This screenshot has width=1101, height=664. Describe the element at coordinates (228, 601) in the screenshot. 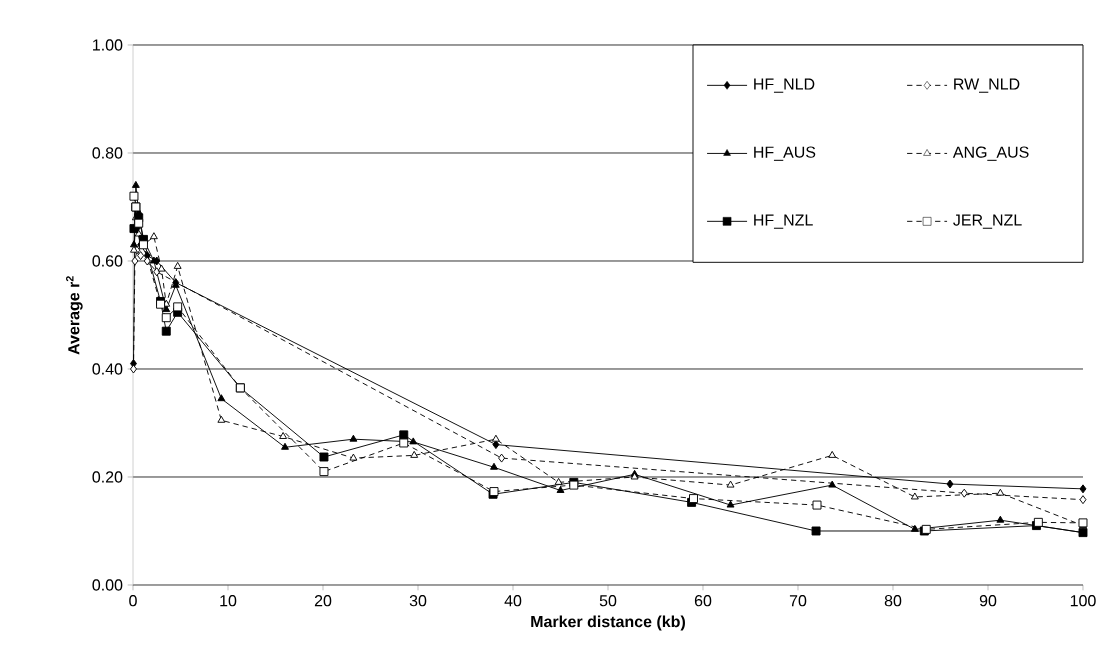

I see `x-tick-label: 10` at that location.